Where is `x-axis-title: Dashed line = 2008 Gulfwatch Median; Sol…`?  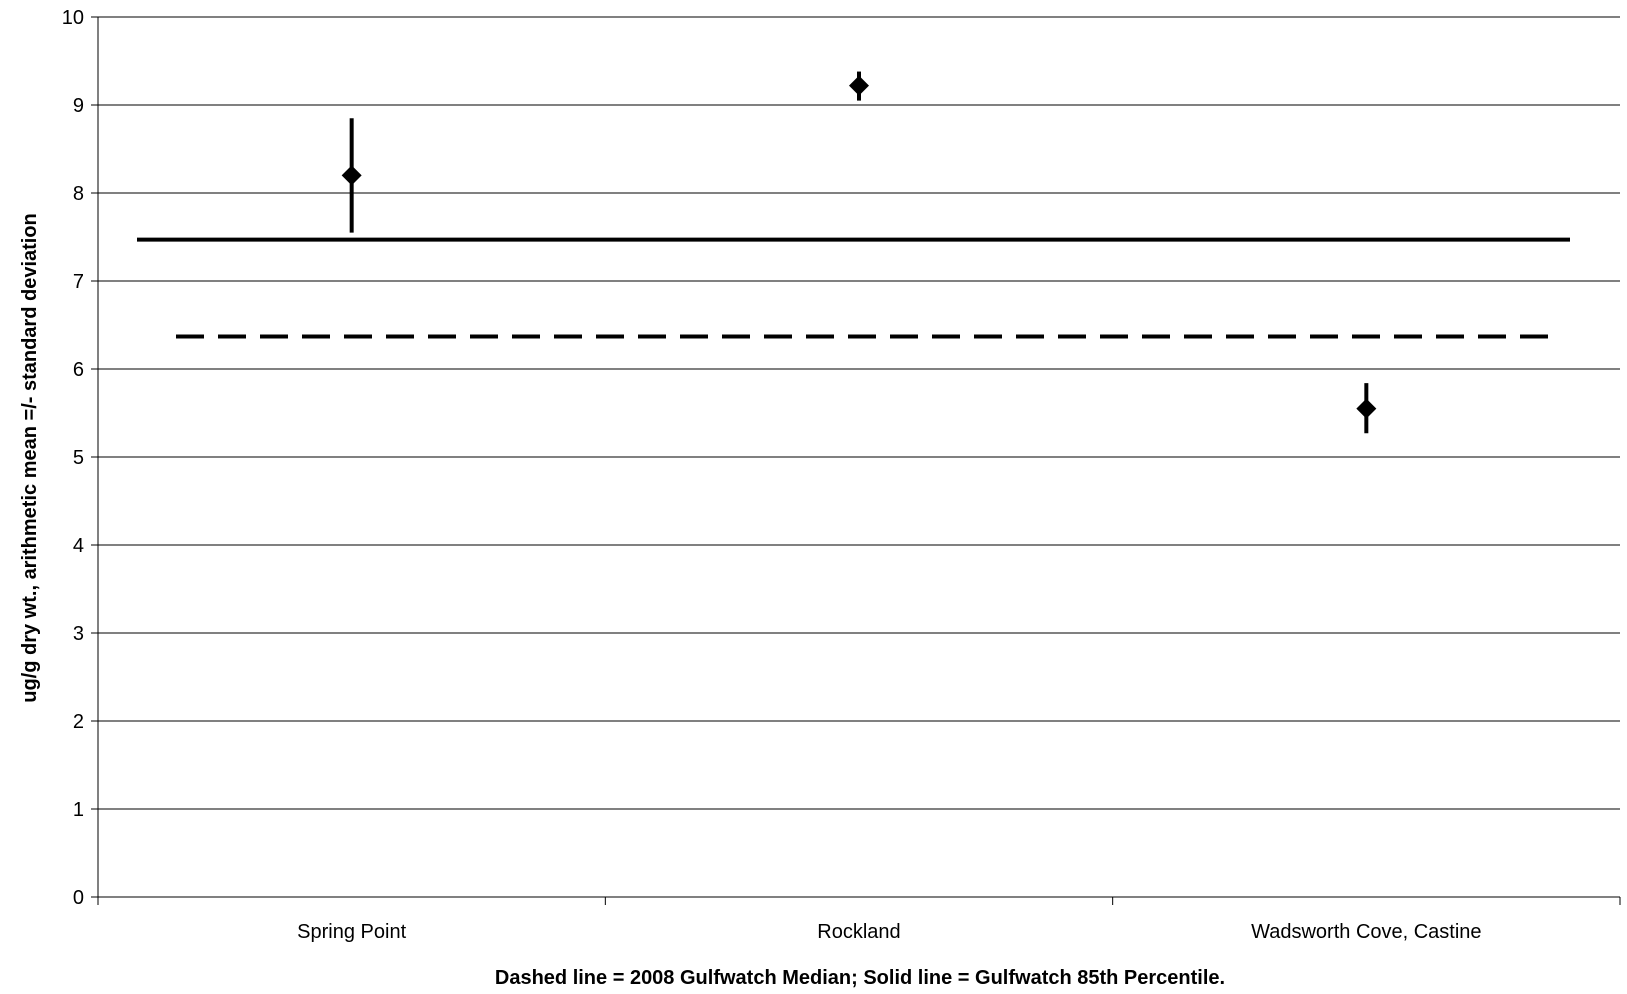 x-axis-title: Dashed line = 2008 Gulfwatch Median; Sol… is located at coordinates (860, 978).